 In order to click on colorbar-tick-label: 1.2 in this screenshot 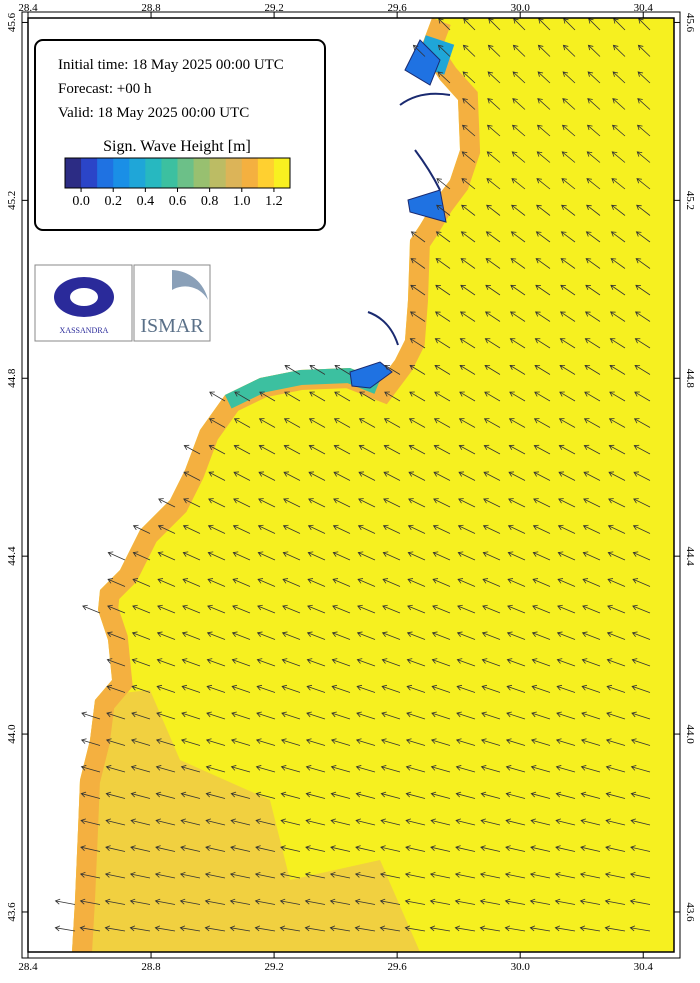, I will do `click(274, 201)`.